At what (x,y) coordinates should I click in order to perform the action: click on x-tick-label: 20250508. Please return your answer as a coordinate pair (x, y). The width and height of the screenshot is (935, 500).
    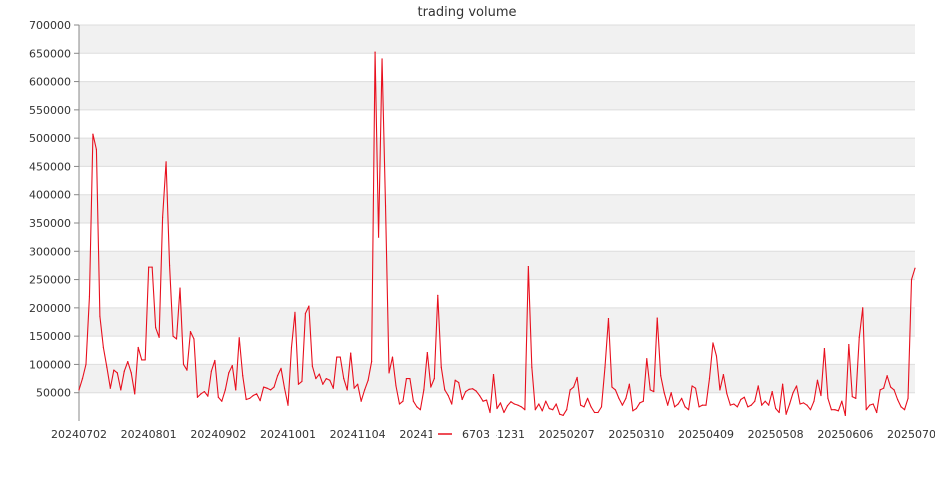
    Looking at the image, I should click on (776, 434).